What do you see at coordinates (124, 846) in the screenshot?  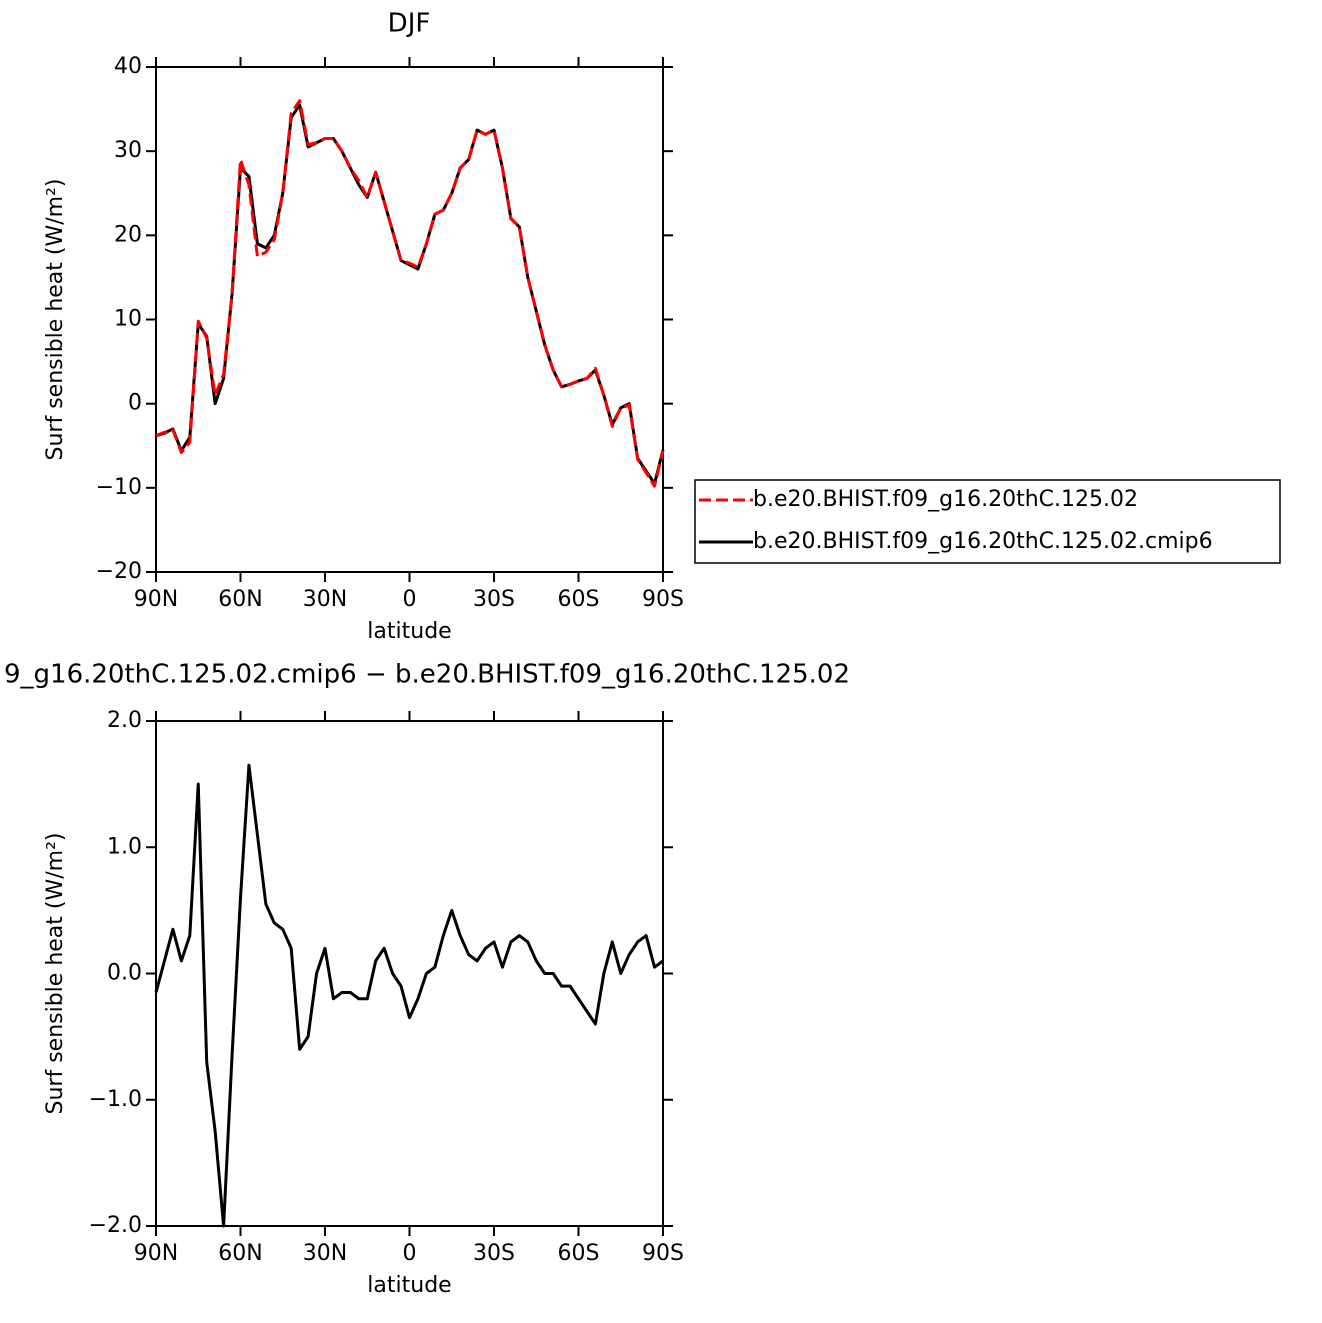 I see `y-tick-label: 1.0` at bounding box center [124, 846].